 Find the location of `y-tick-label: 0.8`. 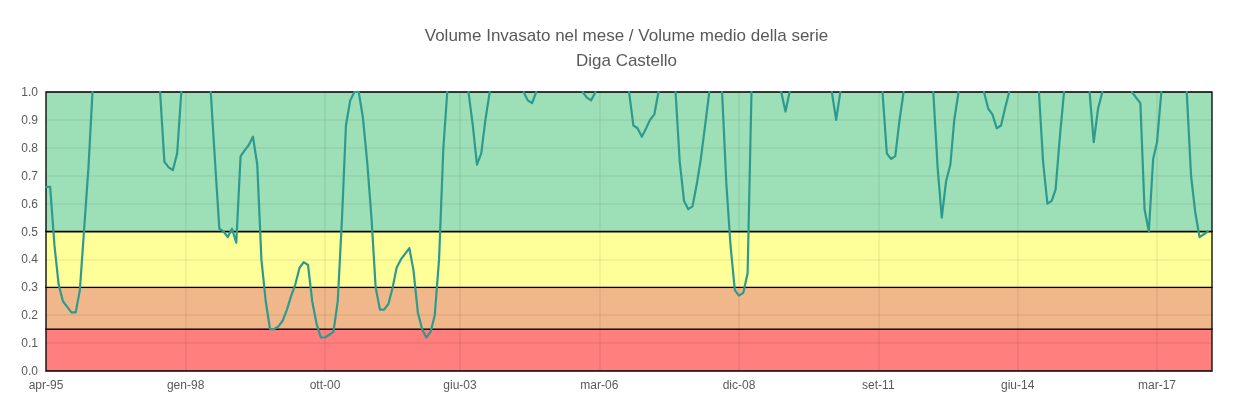

y-tick-label: 0.8 is located at coordinates (30, 147).